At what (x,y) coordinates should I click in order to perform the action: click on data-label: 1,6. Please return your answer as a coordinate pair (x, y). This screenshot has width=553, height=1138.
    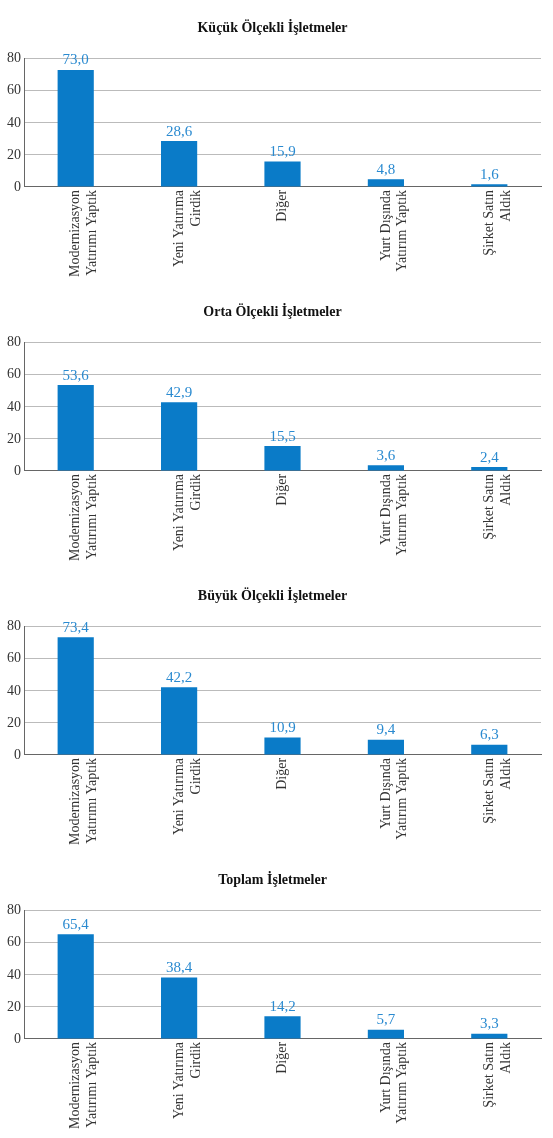
    Looking at the image, I should click on (489, 173).